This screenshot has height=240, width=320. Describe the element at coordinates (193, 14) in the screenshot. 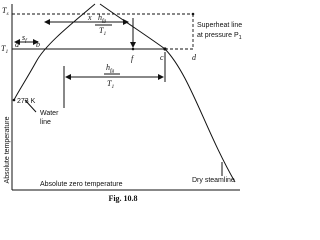

I see `point` at that location.